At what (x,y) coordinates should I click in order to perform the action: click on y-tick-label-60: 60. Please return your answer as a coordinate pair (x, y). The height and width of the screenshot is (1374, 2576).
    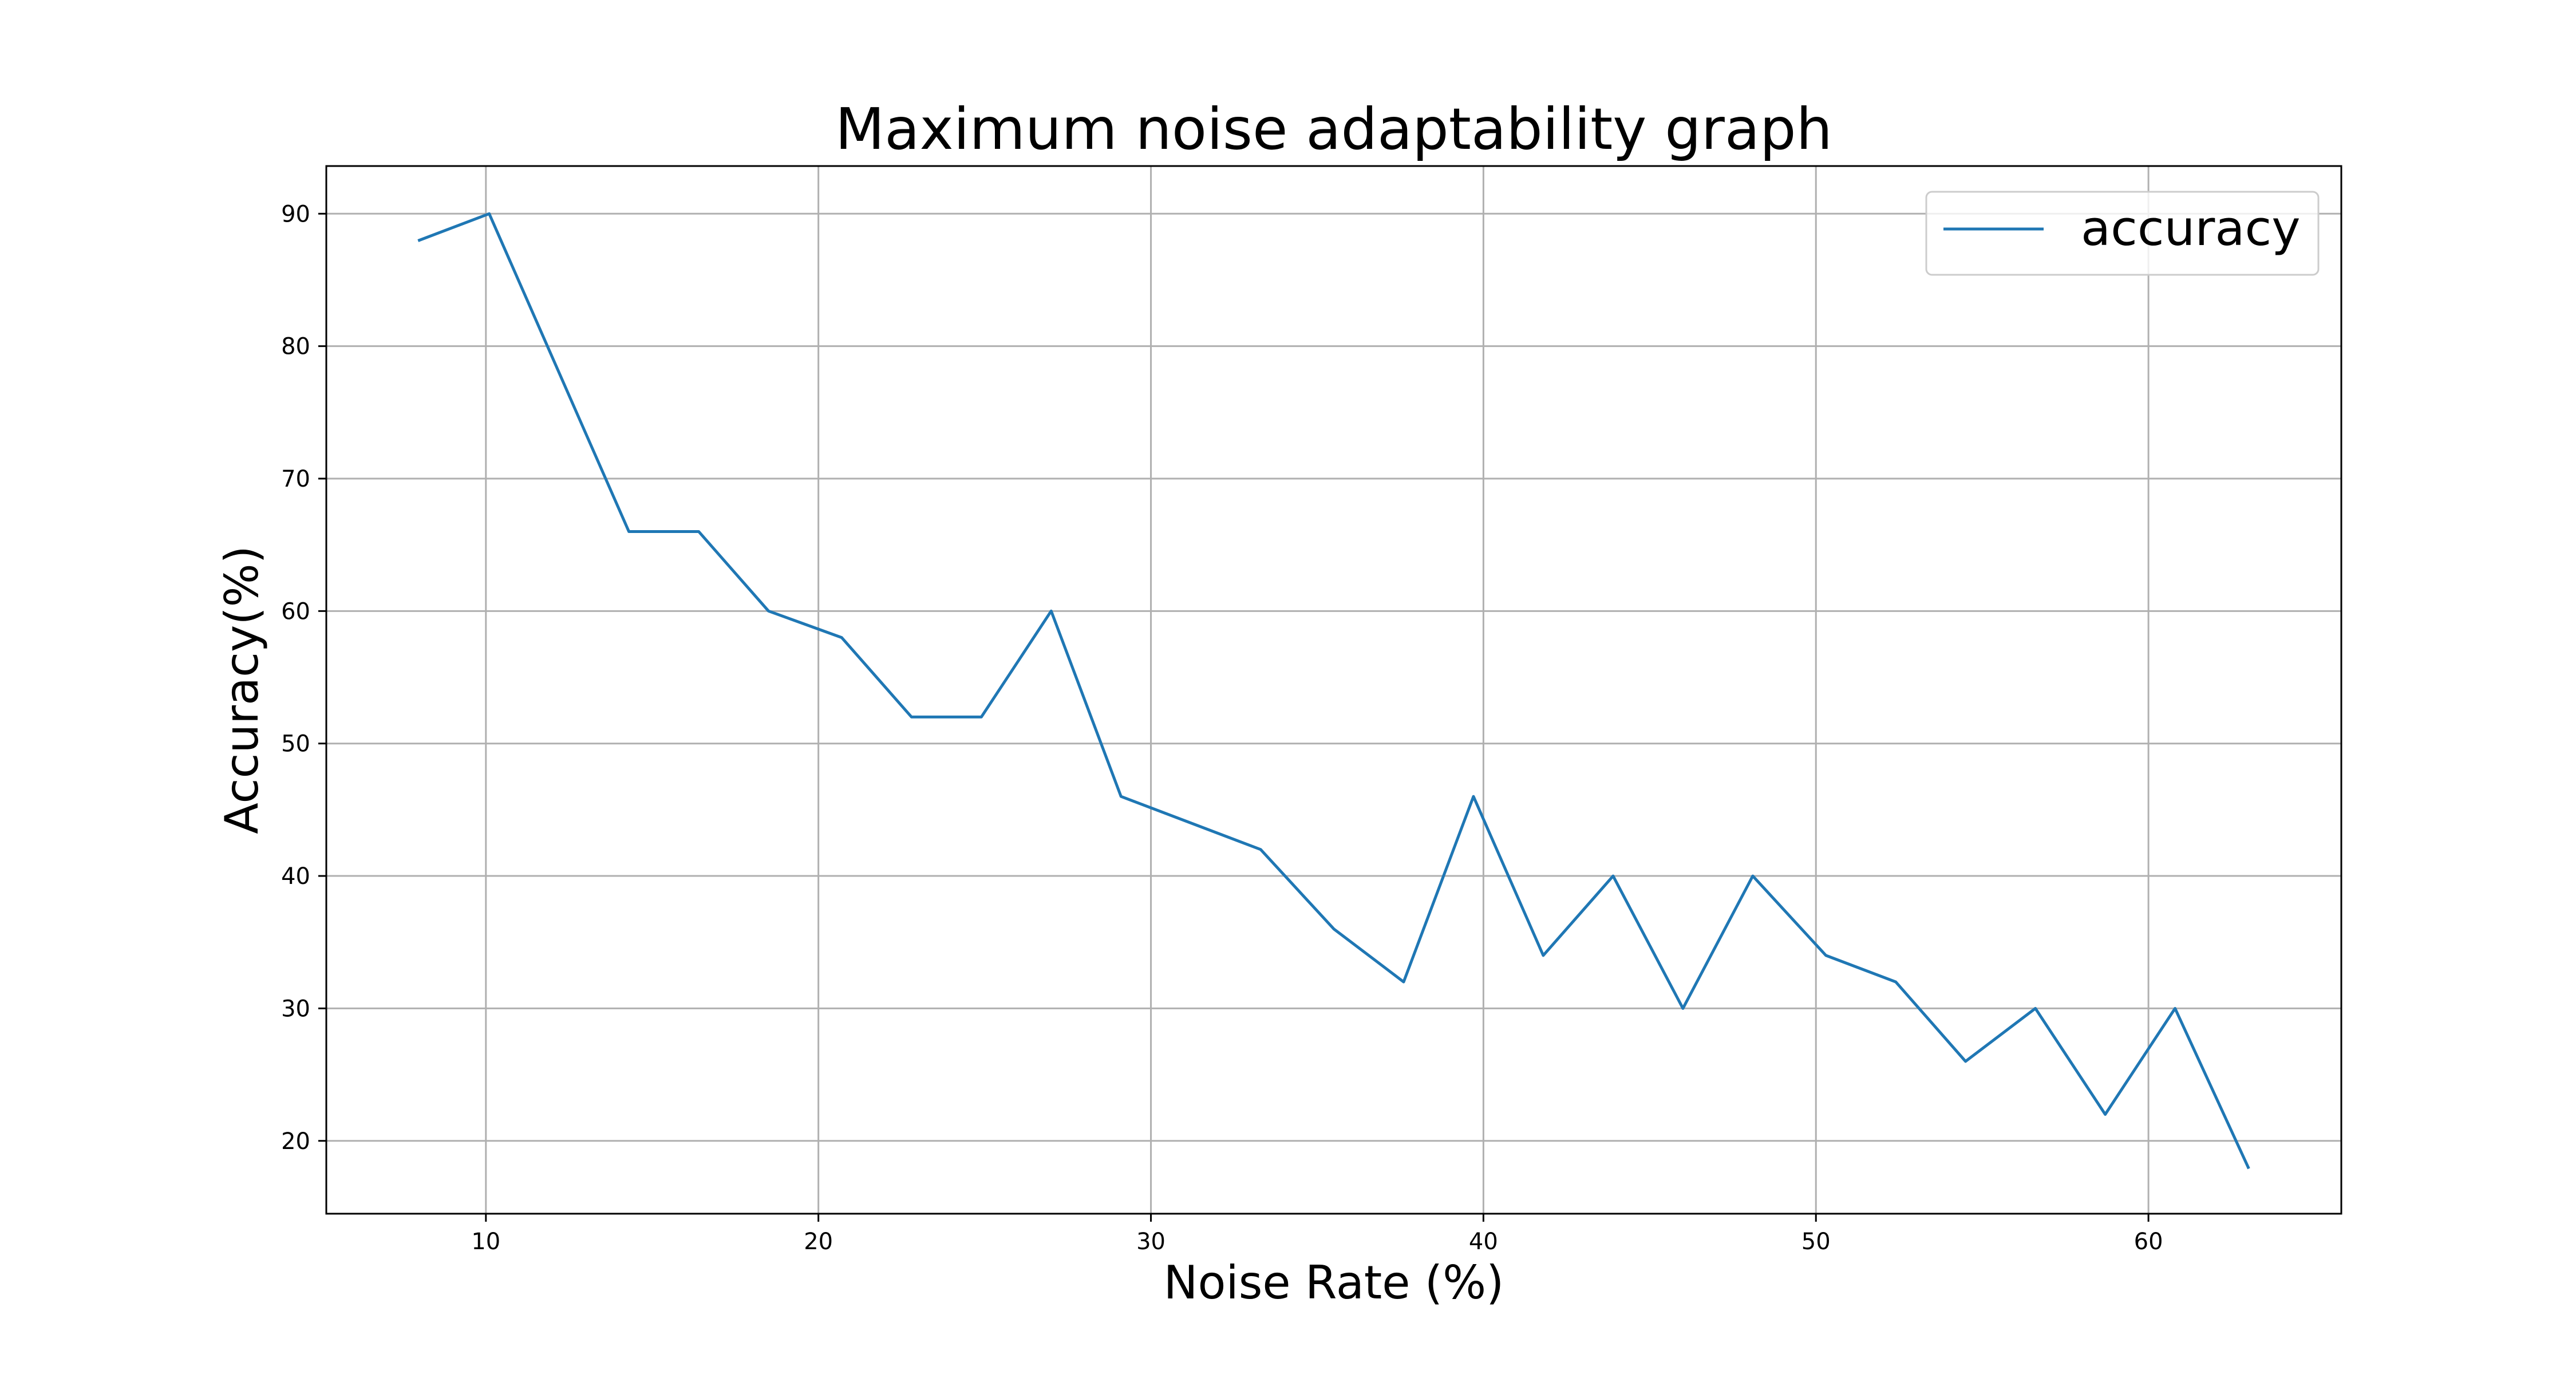
    Looking at the image, I should click on (295, 611).